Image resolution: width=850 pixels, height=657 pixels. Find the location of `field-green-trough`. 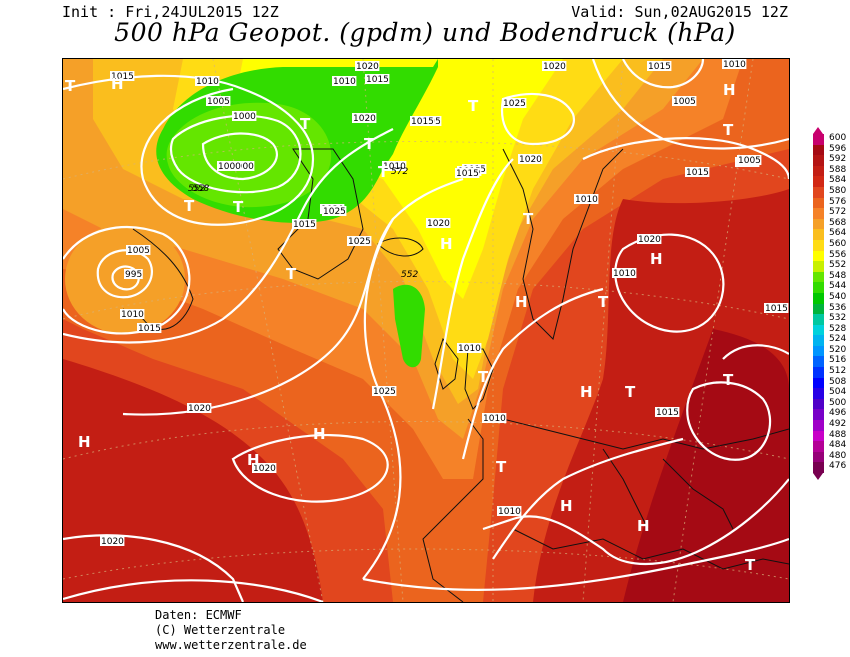

field-green-trough is located at coordinates (409, 326).